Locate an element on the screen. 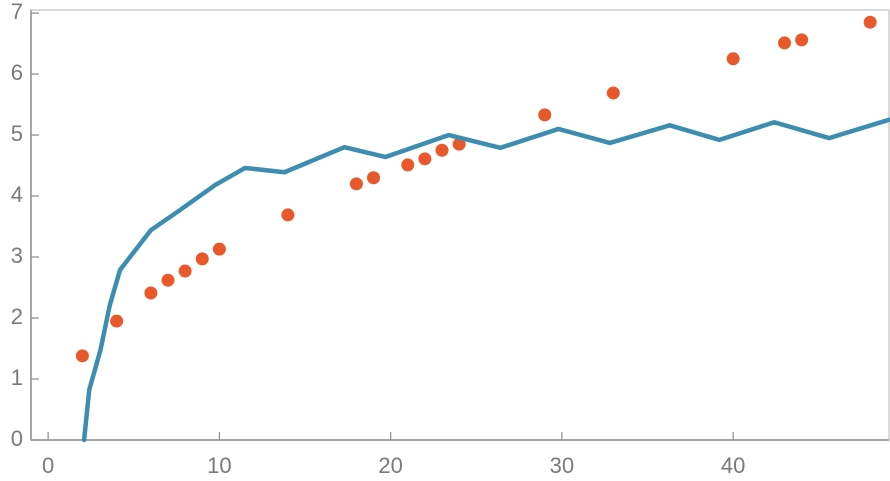  y-tick-label: 3 is located at coordinates (17, 255).